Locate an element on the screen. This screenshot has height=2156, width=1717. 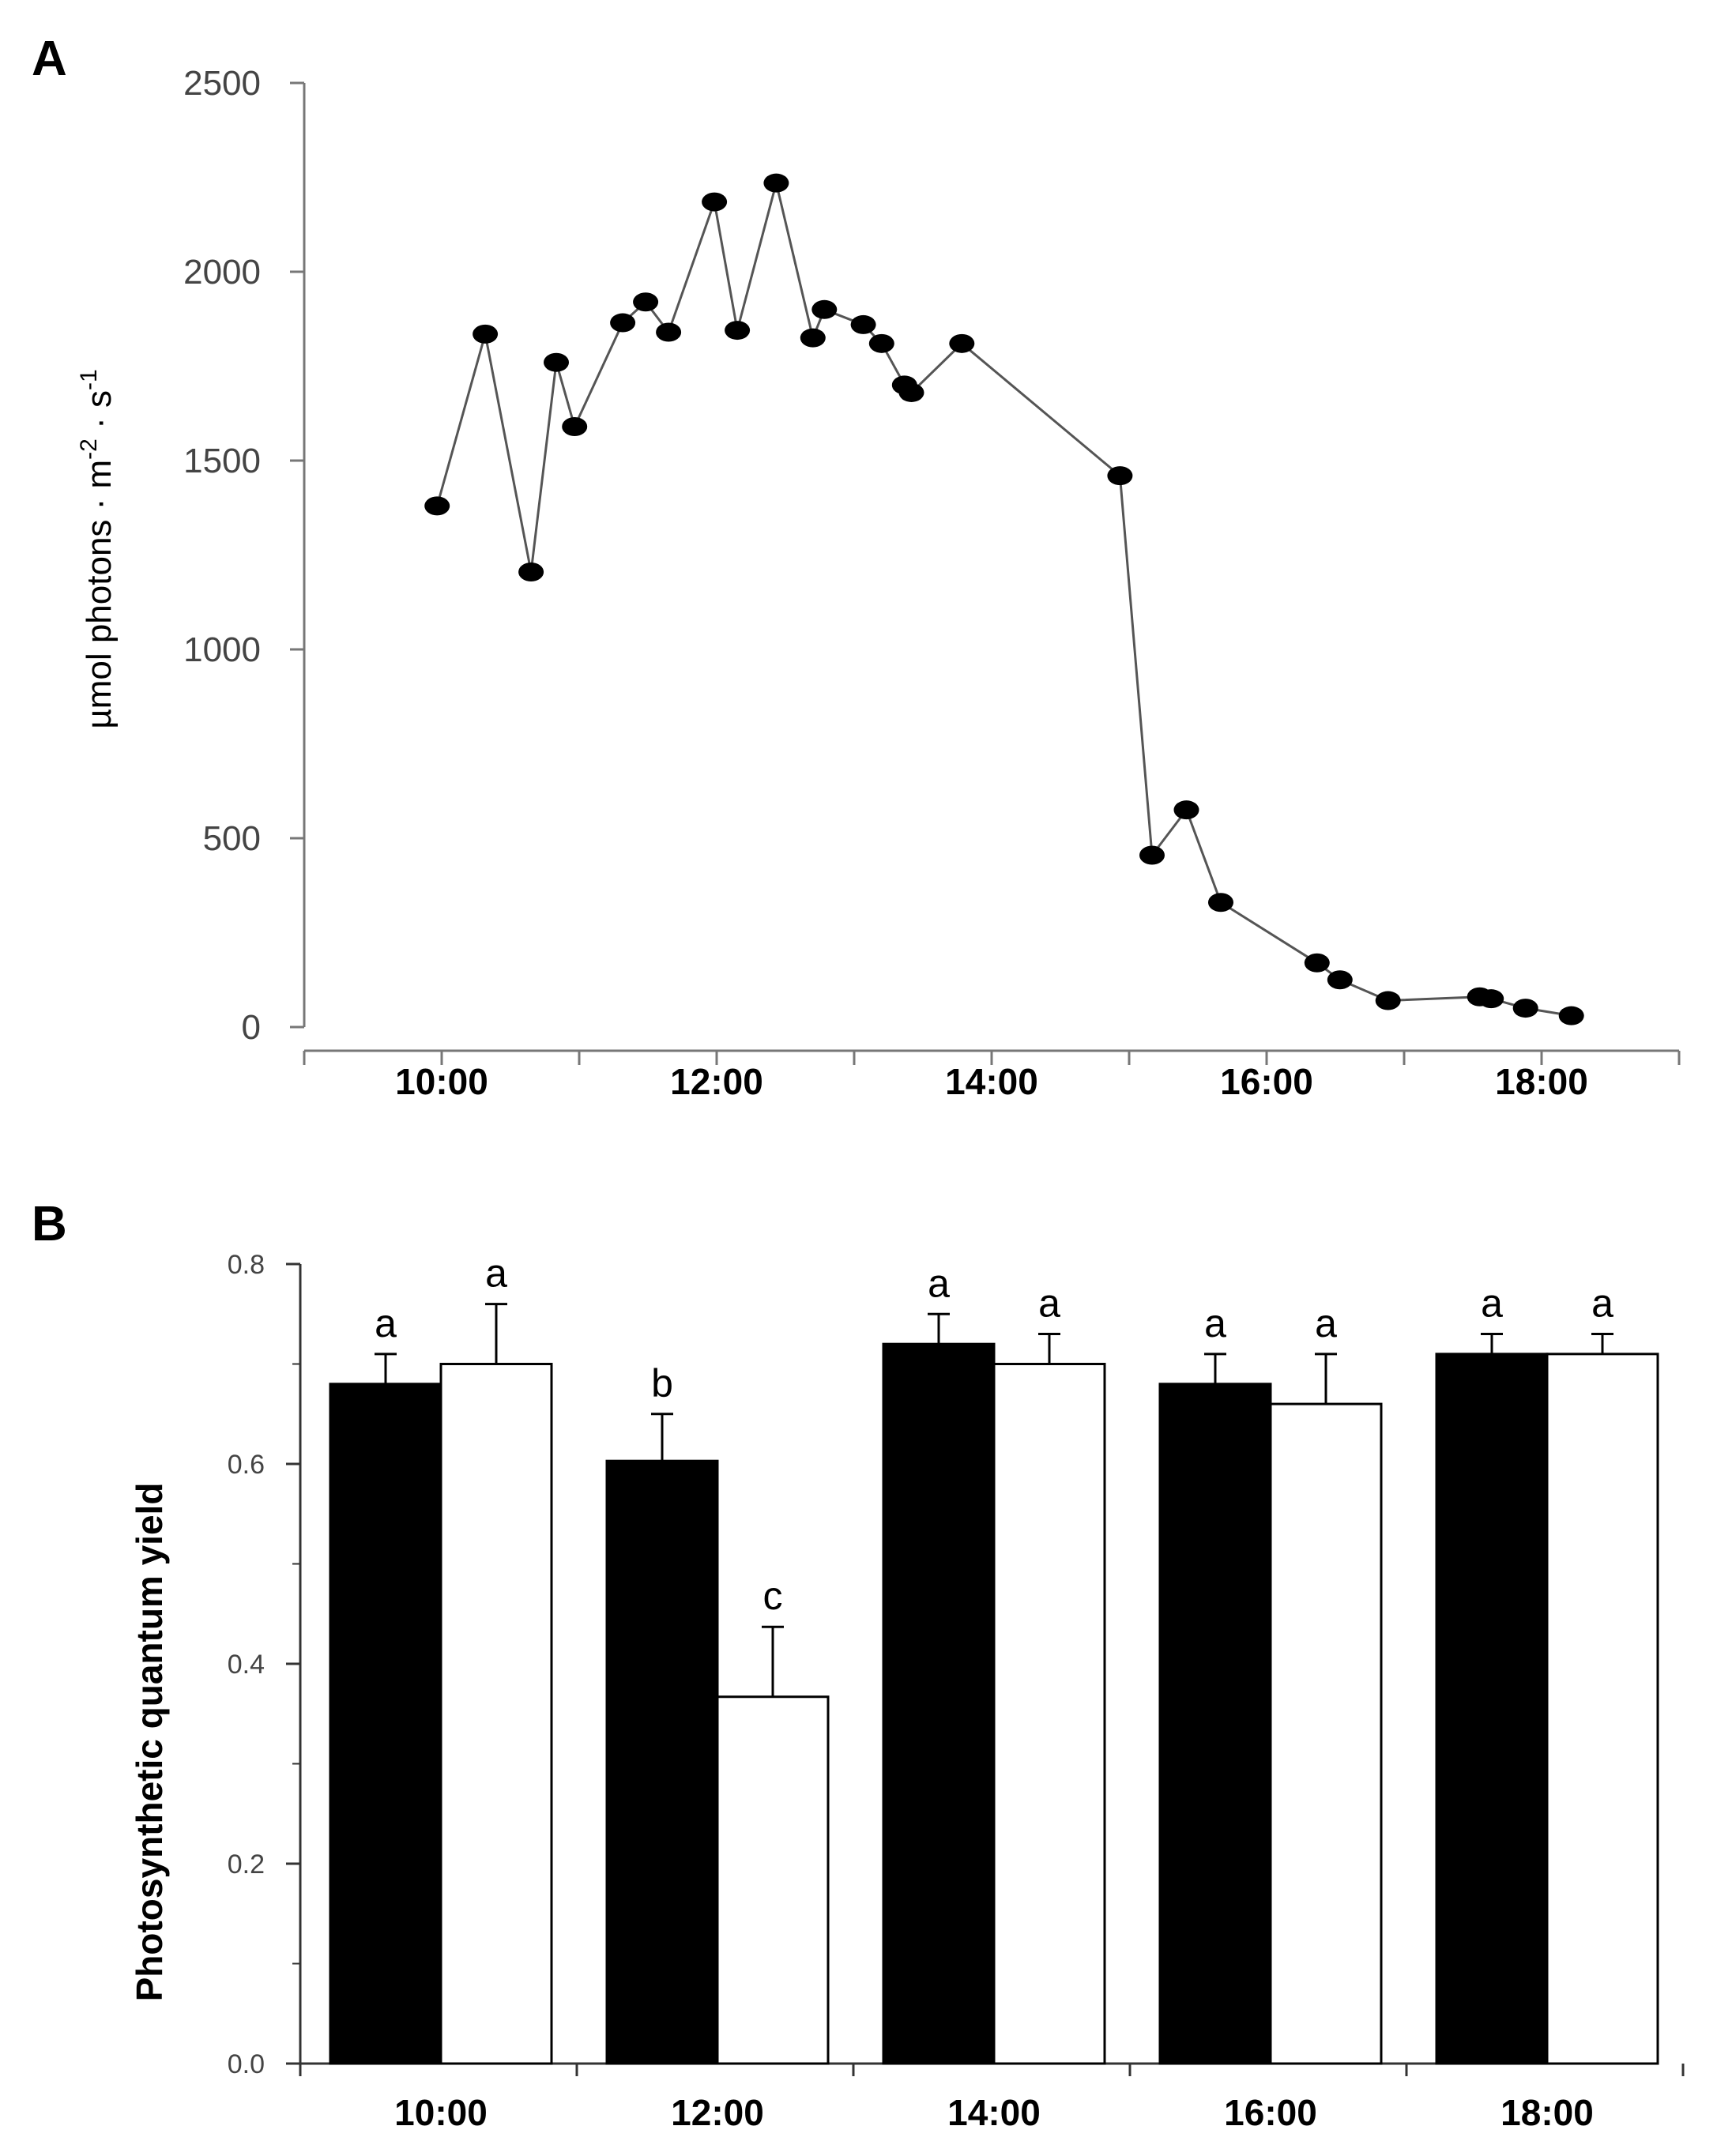
panel-a-x-tick-label: 12:00 is located at coordinates (716, 1082).